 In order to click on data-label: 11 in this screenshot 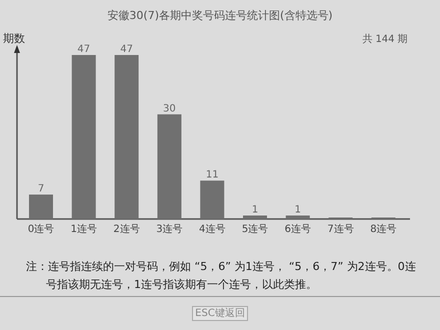, I will do `click(212, 175)`.